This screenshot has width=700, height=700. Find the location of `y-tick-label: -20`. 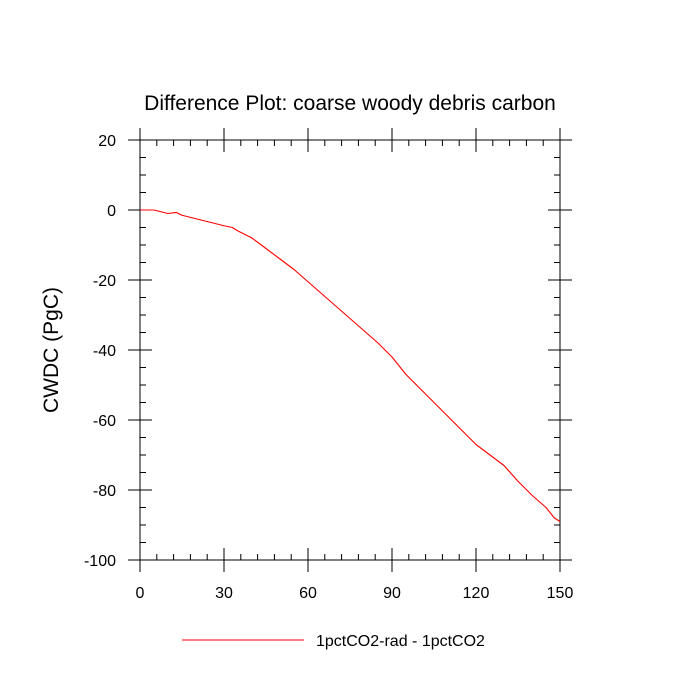

y-tick-label: -20 is located at coordinates (104, 281).